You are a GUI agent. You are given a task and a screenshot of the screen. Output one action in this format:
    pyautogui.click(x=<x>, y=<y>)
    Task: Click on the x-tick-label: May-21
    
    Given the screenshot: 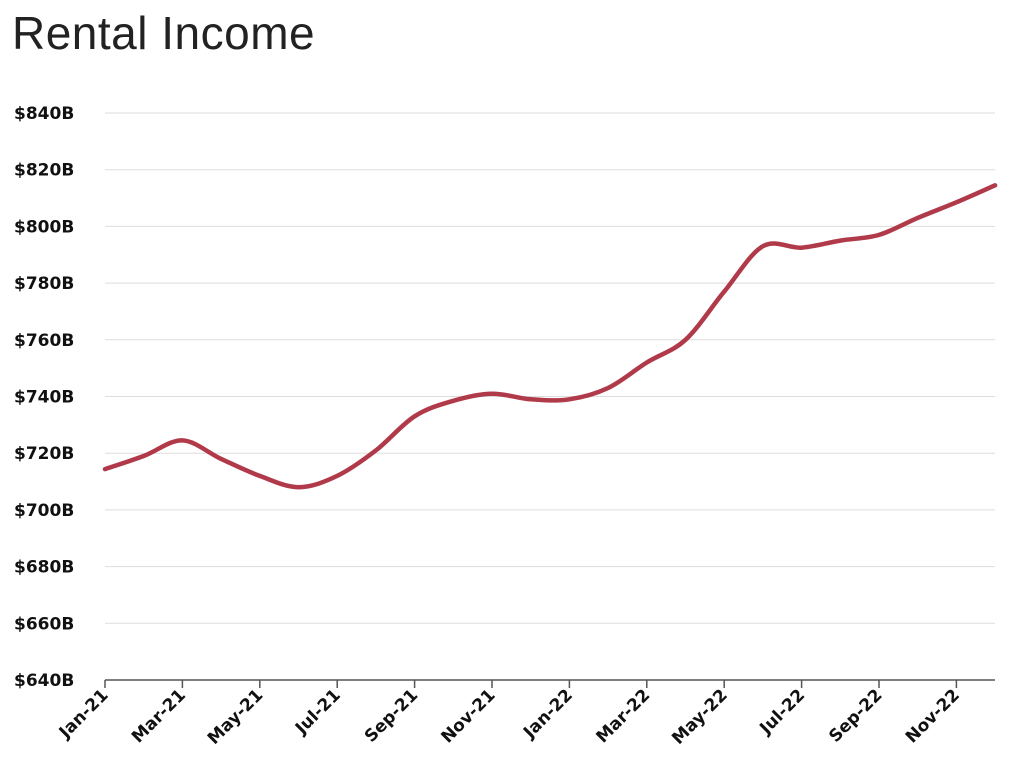 What is the action you would take?
    pyautogui.click(x=235, y=716)
    